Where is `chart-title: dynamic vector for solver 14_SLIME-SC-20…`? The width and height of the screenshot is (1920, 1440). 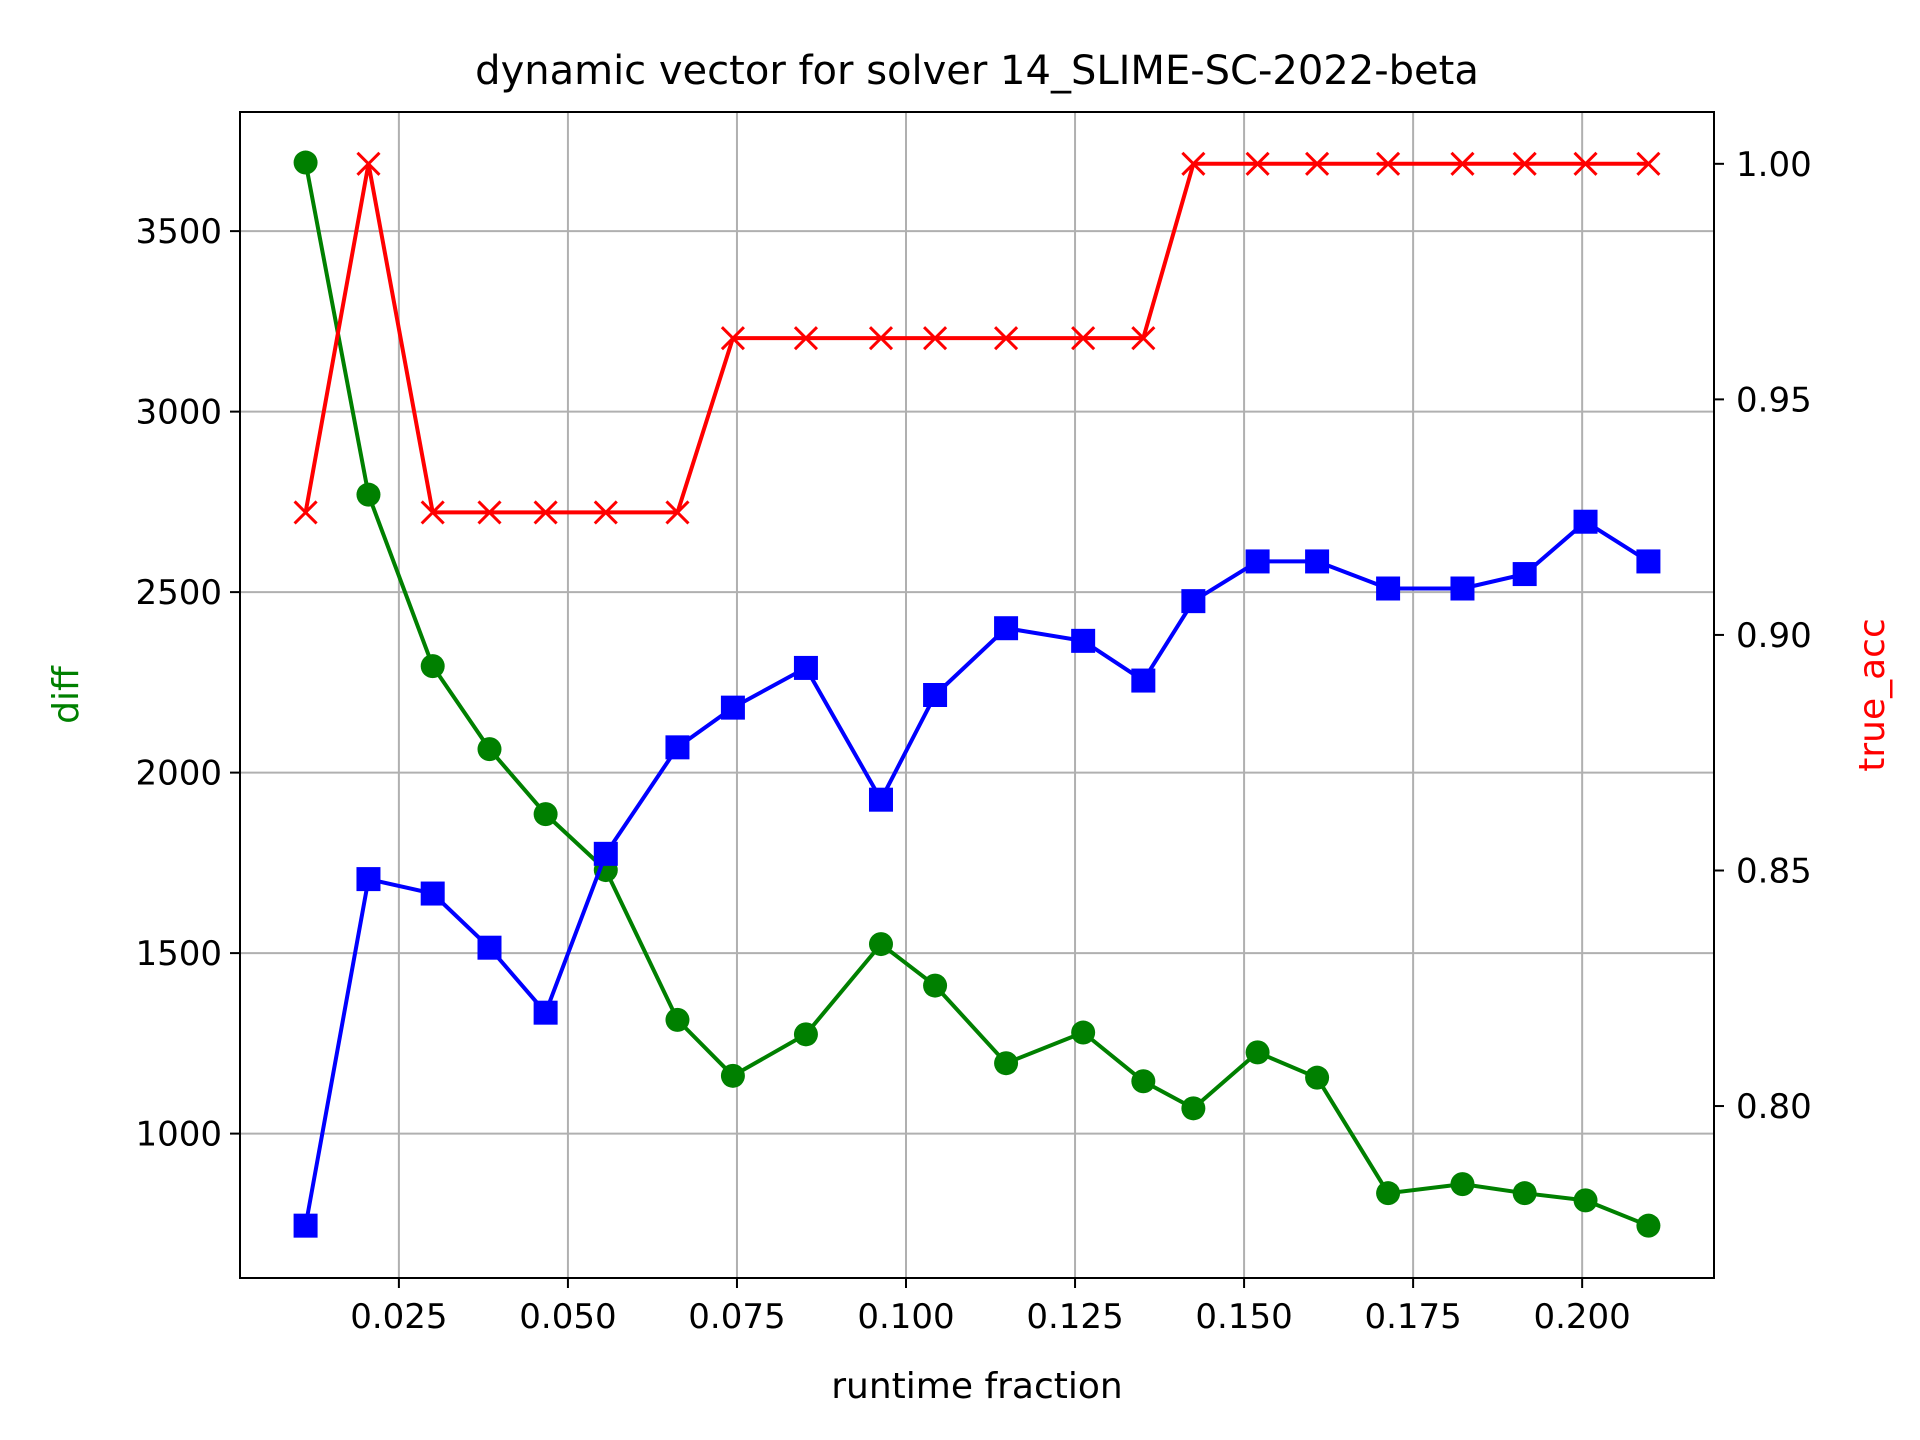
chart-title: dynamic vector for solver 14_SLIME-SC-20… is located at coordinates (977, 71).